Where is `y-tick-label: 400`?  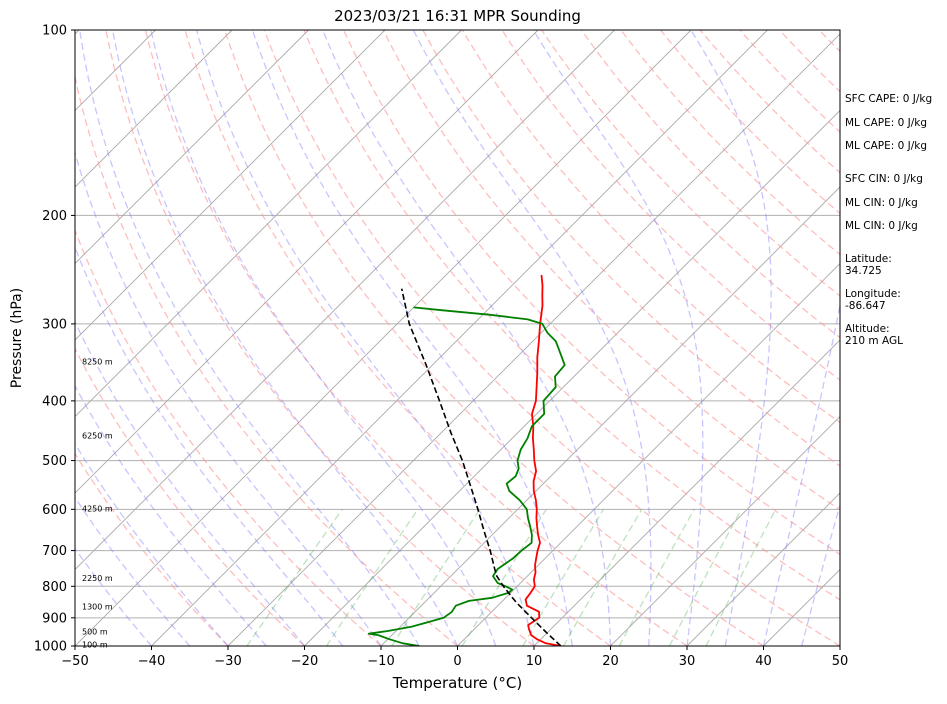
y-tick-label: 400 is located at coordinates (54, 401).